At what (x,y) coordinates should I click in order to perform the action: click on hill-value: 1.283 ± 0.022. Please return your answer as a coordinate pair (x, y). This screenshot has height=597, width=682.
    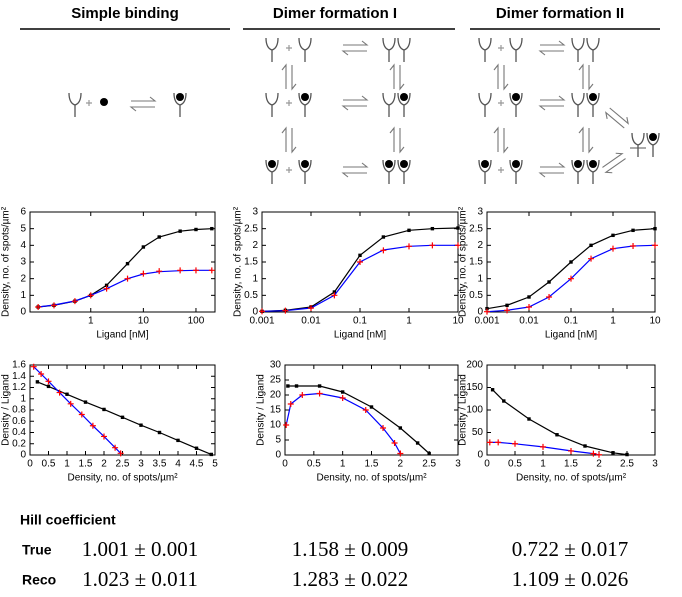
    Looking at the image, I should click on (350, 579).